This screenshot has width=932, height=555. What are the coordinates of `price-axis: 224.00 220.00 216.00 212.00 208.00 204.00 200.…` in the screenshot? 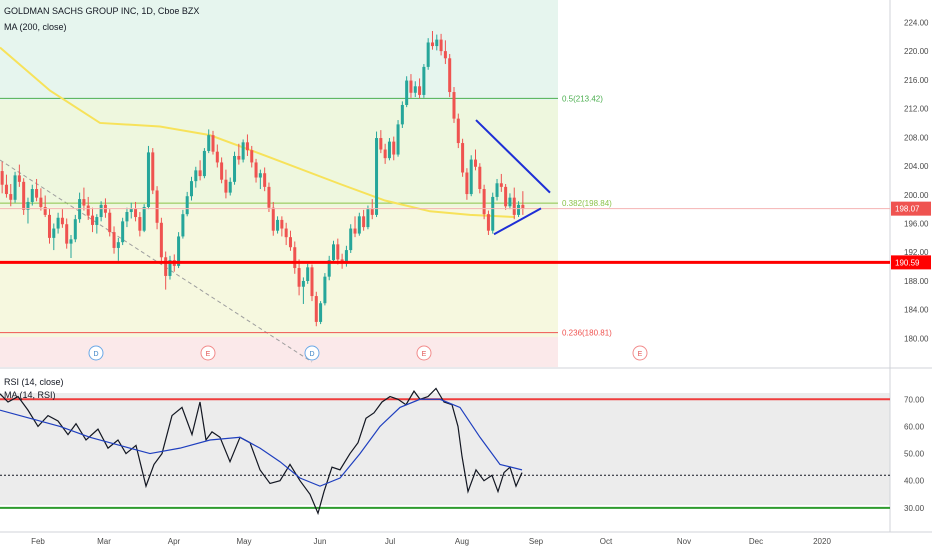 It's located at (916, 180).